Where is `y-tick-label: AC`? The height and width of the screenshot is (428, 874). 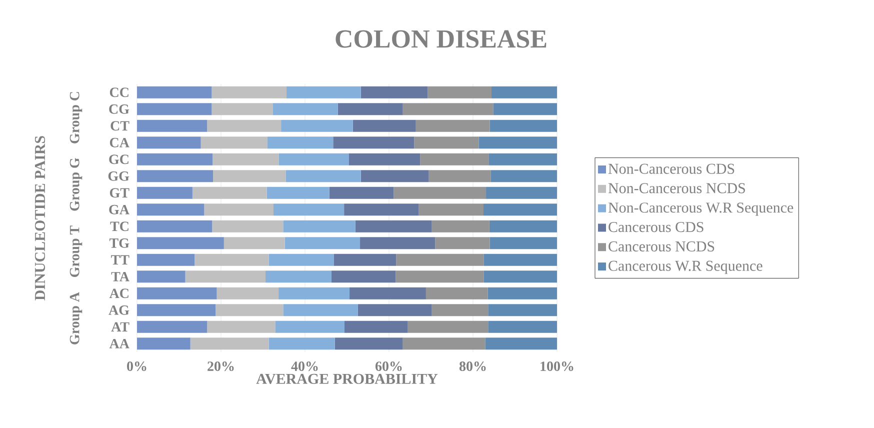
y-tick-label: AC is located at coordinates (118, 293).